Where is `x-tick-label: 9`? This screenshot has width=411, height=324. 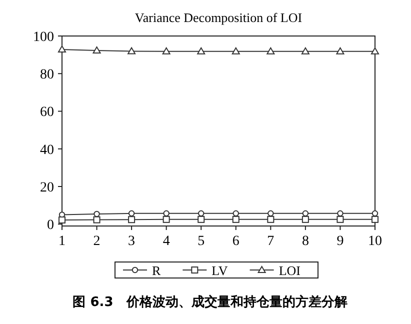
x-tick-label: 9 is located at coordinates (340, 241).